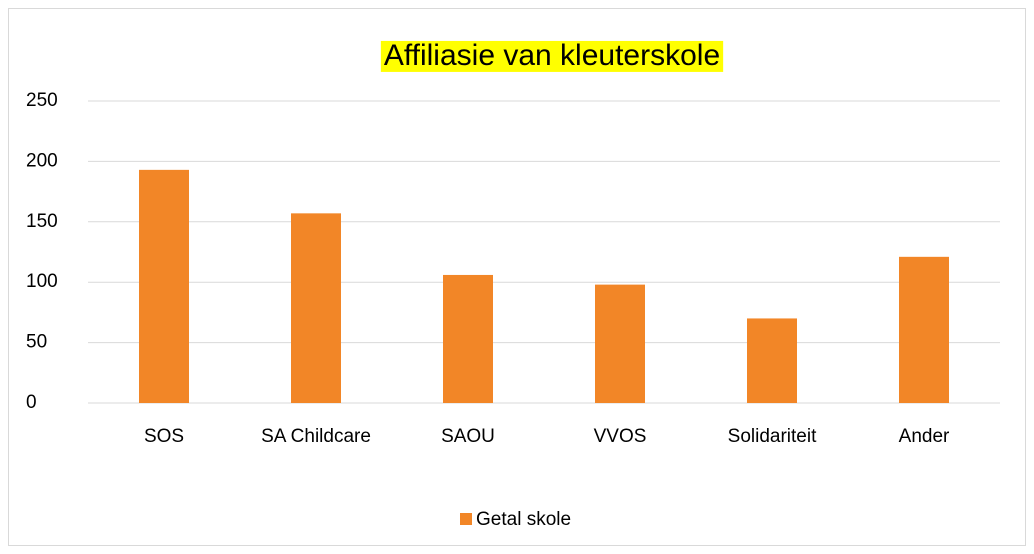 The image size is (1034, 554). Describe the element at coordinates (468, 436) in the screenshot. I see `x-tick-label: SAOU` at that location.